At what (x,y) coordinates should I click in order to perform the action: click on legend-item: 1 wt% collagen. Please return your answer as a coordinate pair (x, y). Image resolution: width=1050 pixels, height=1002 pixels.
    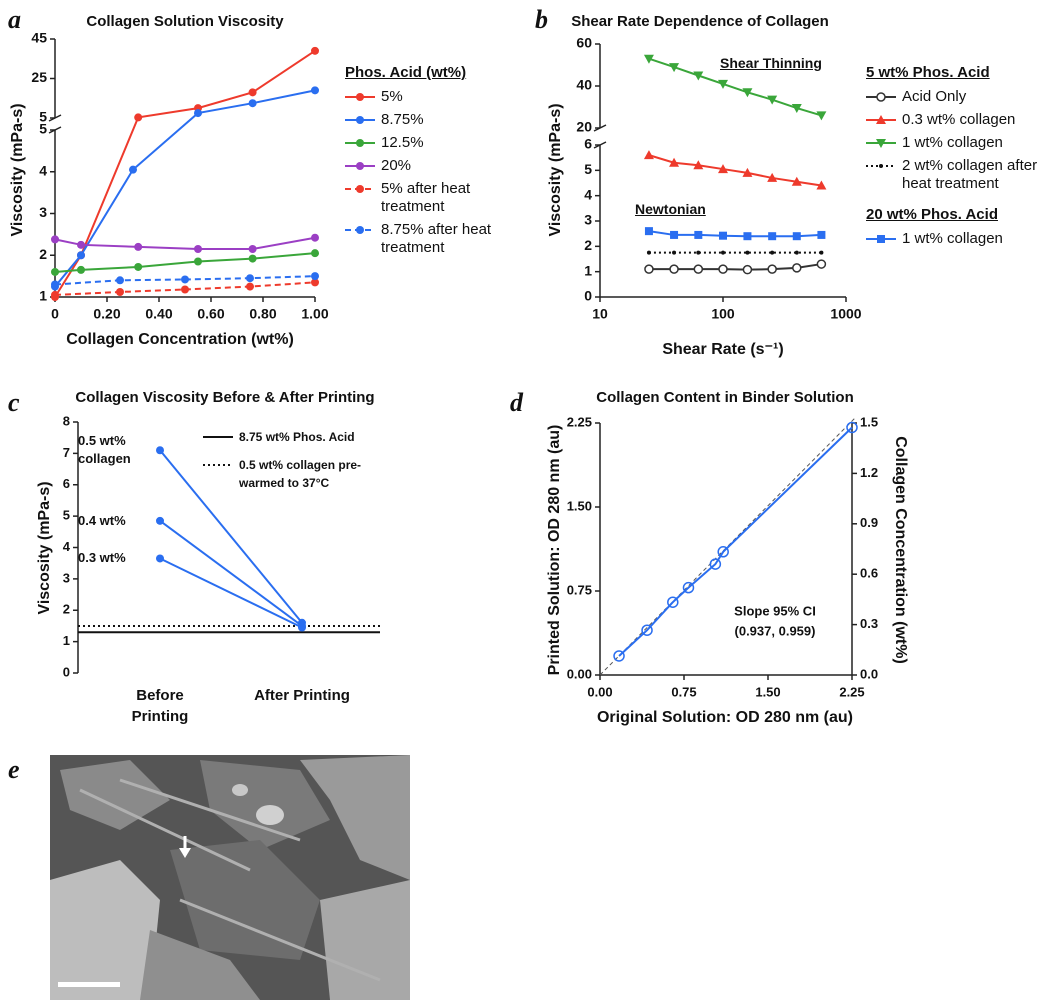
    Looking at the image, I should click on (958, 239).